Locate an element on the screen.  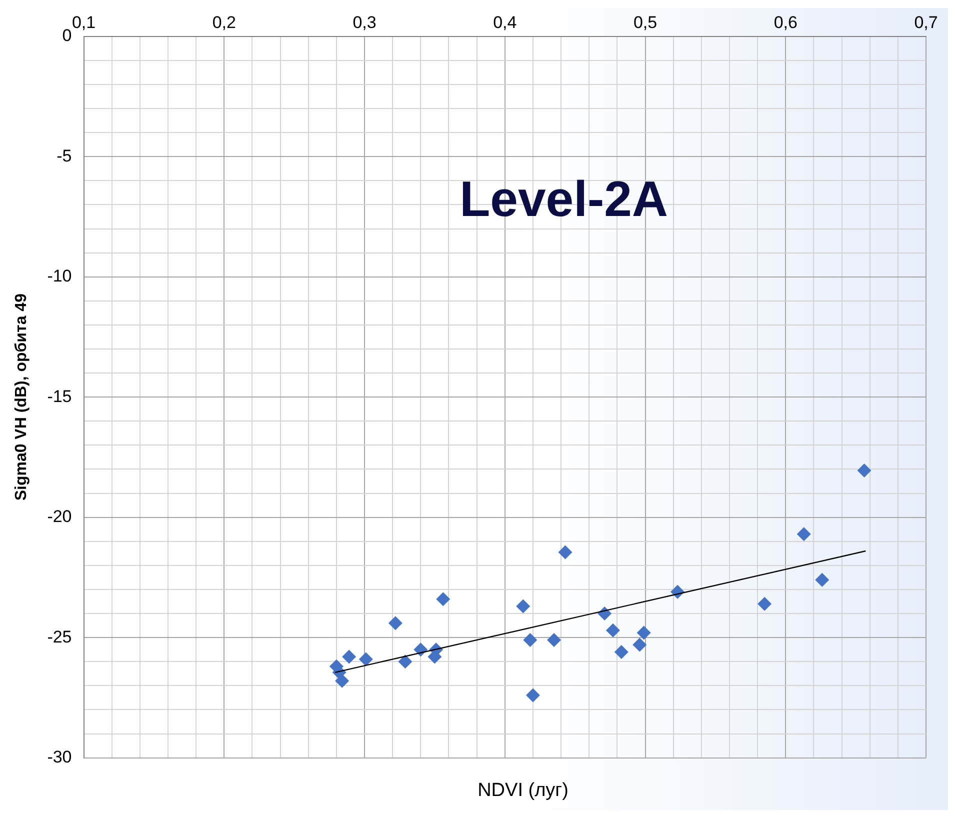
x-tick-label: 0,7 is located at coordinates (926, 22).